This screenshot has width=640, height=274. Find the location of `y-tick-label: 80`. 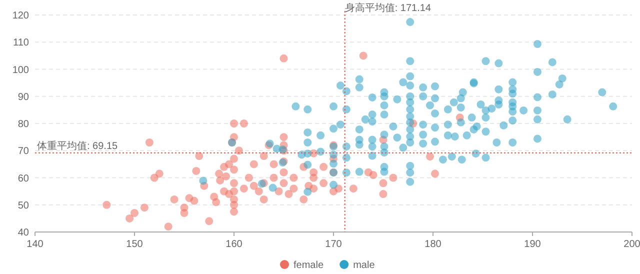

y-tick-label: 80 is located at coordinates (24, 124).